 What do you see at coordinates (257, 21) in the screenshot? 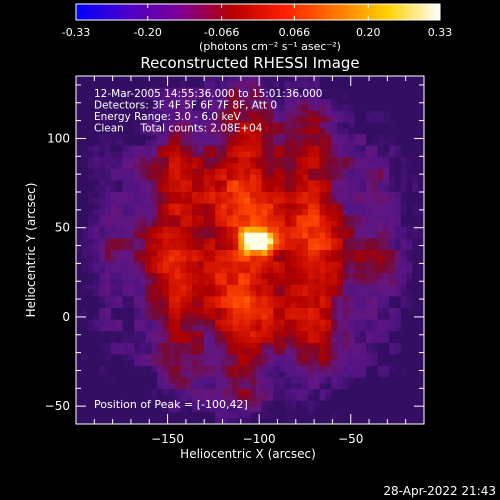
I see `colorbar-ticks: -0.33 -0.20 -0.066 0.066 0.20 0.33` at bounding box center [257, 21].